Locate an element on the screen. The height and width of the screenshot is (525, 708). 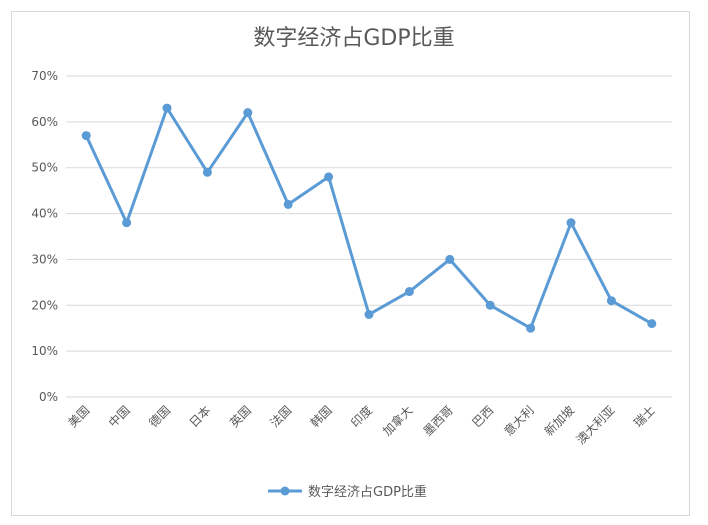
x-tick-label: 加拿大 is located at coordinates (397, 421).